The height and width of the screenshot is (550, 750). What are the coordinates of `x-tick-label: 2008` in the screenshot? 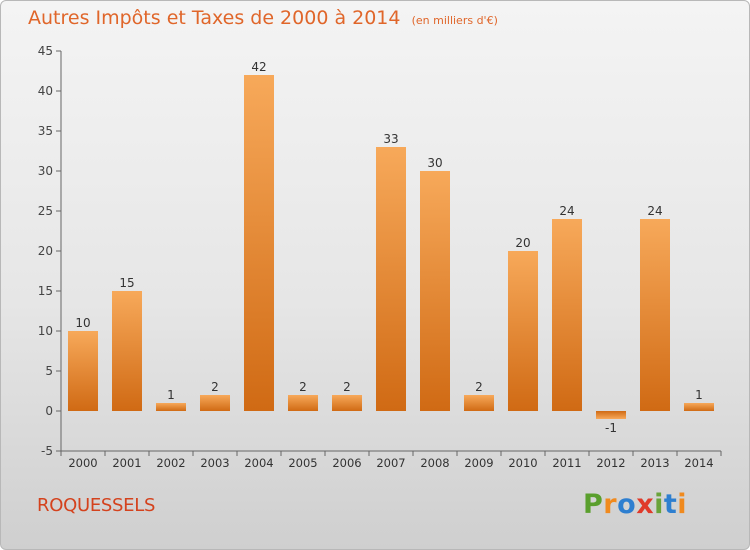 It's located at (434, 463).